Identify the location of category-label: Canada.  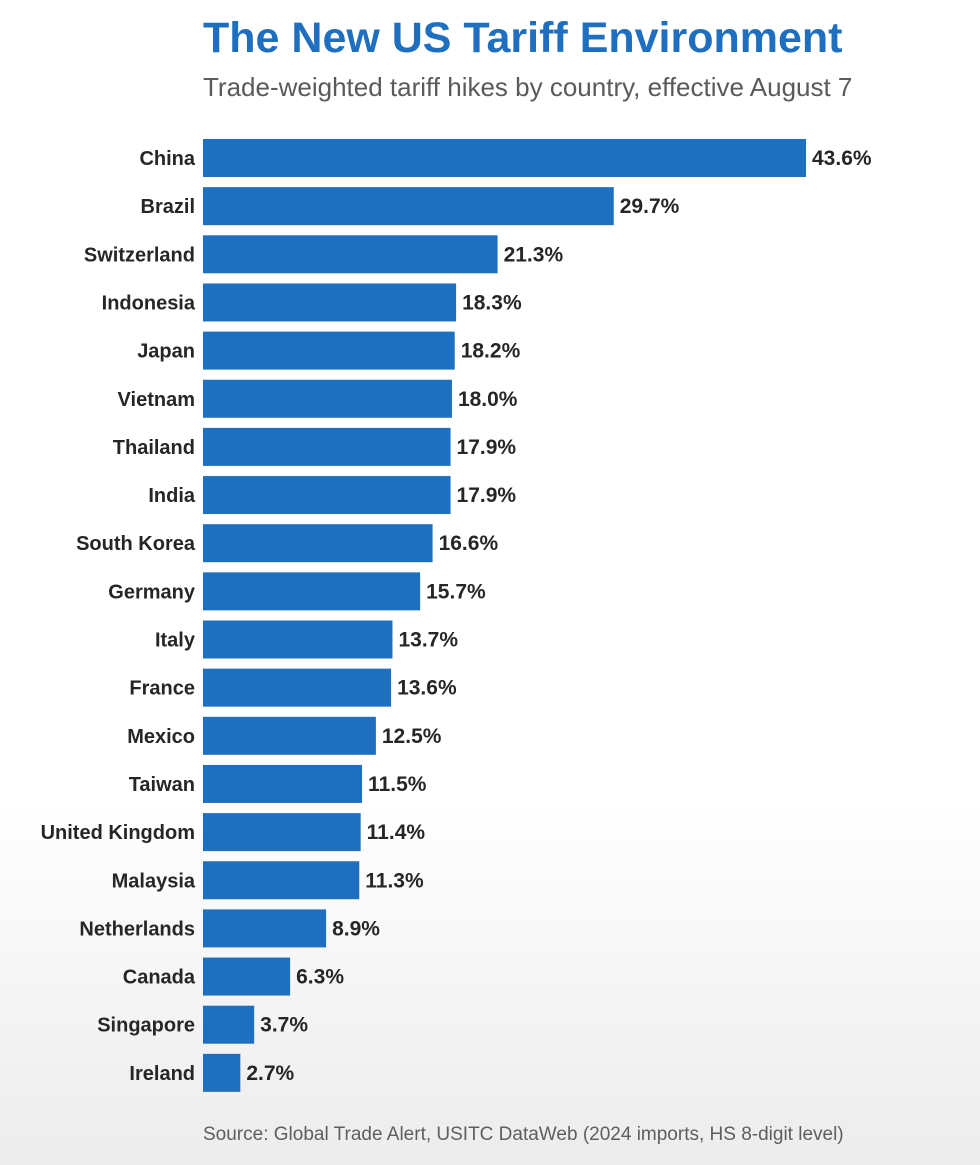
(159, 978).